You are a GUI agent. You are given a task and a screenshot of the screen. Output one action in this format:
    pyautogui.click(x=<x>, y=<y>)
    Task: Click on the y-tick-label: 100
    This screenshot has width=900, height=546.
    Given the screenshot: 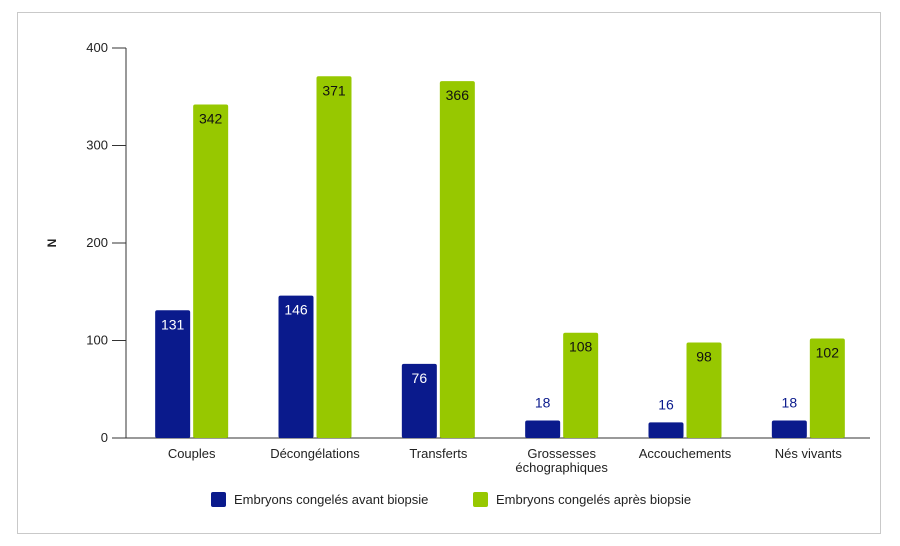 What is the action you would take?
    pyautogui.click(x=97, y=340)
    